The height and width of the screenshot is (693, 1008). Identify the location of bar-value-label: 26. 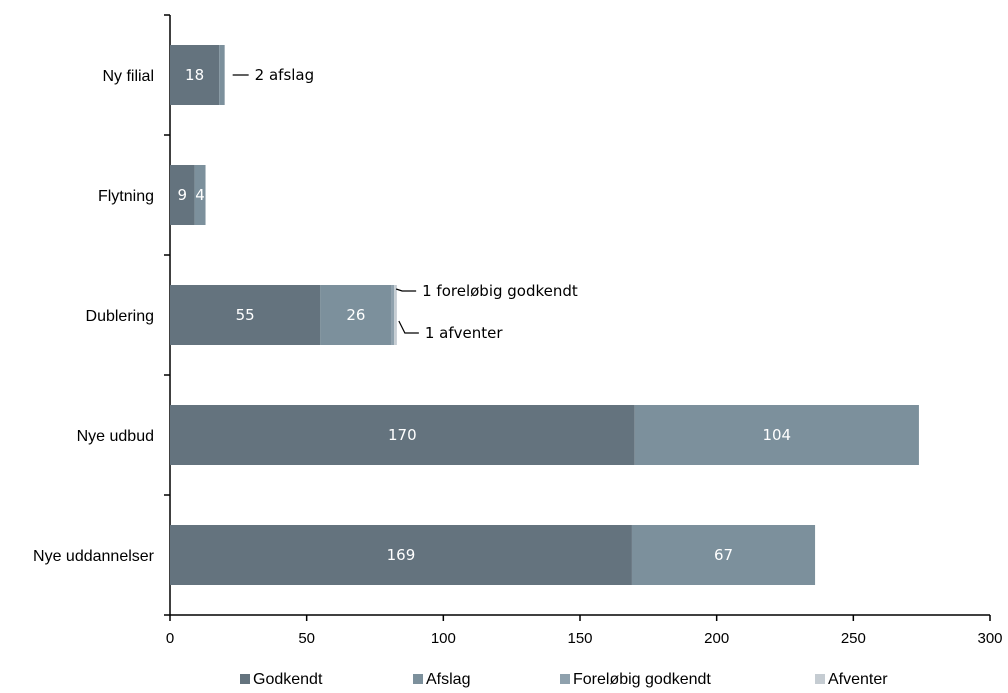
(355, 315).